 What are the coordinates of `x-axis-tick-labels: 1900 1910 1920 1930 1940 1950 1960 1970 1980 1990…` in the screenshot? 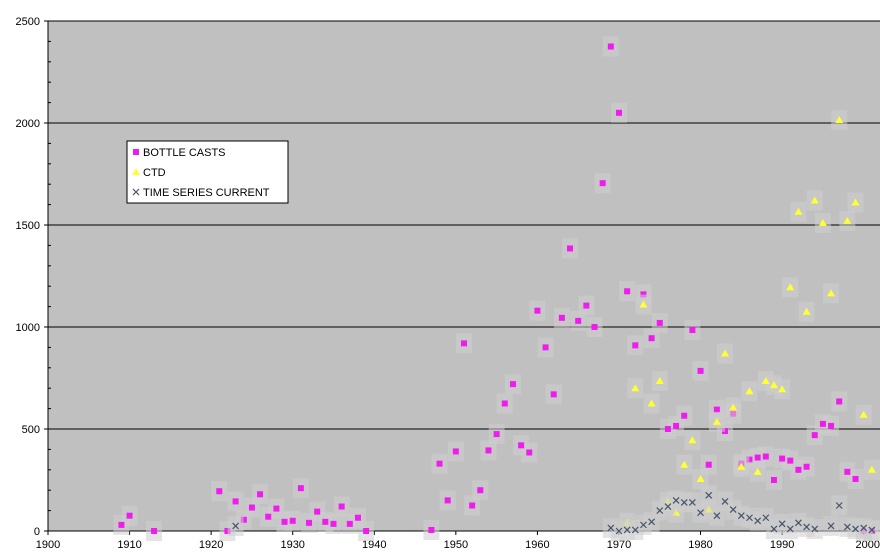 It's located at (458, 545).